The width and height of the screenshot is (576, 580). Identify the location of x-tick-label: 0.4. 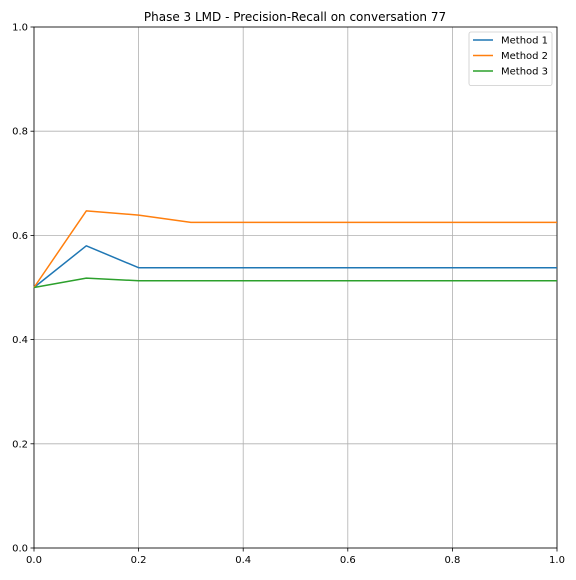
(243, 560).